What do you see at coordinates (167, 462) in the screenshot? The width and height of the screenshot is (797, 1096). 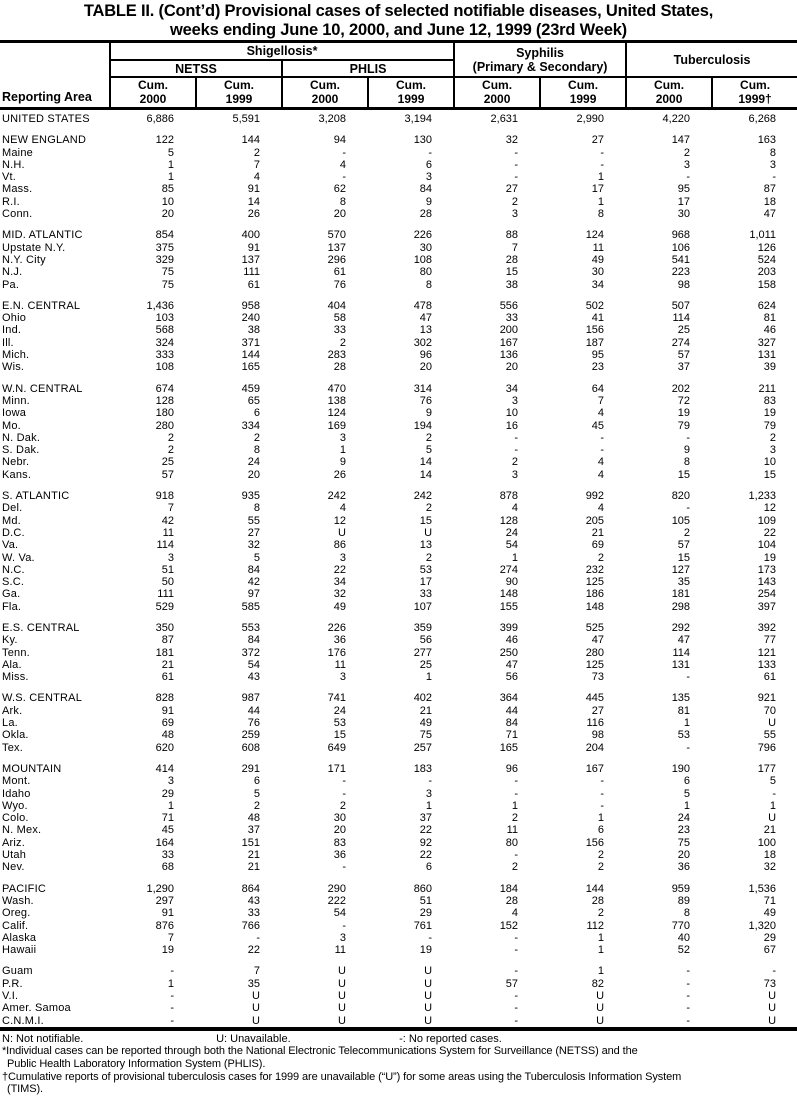 I see `value-cell: 25` at bounding box center [167, 462].